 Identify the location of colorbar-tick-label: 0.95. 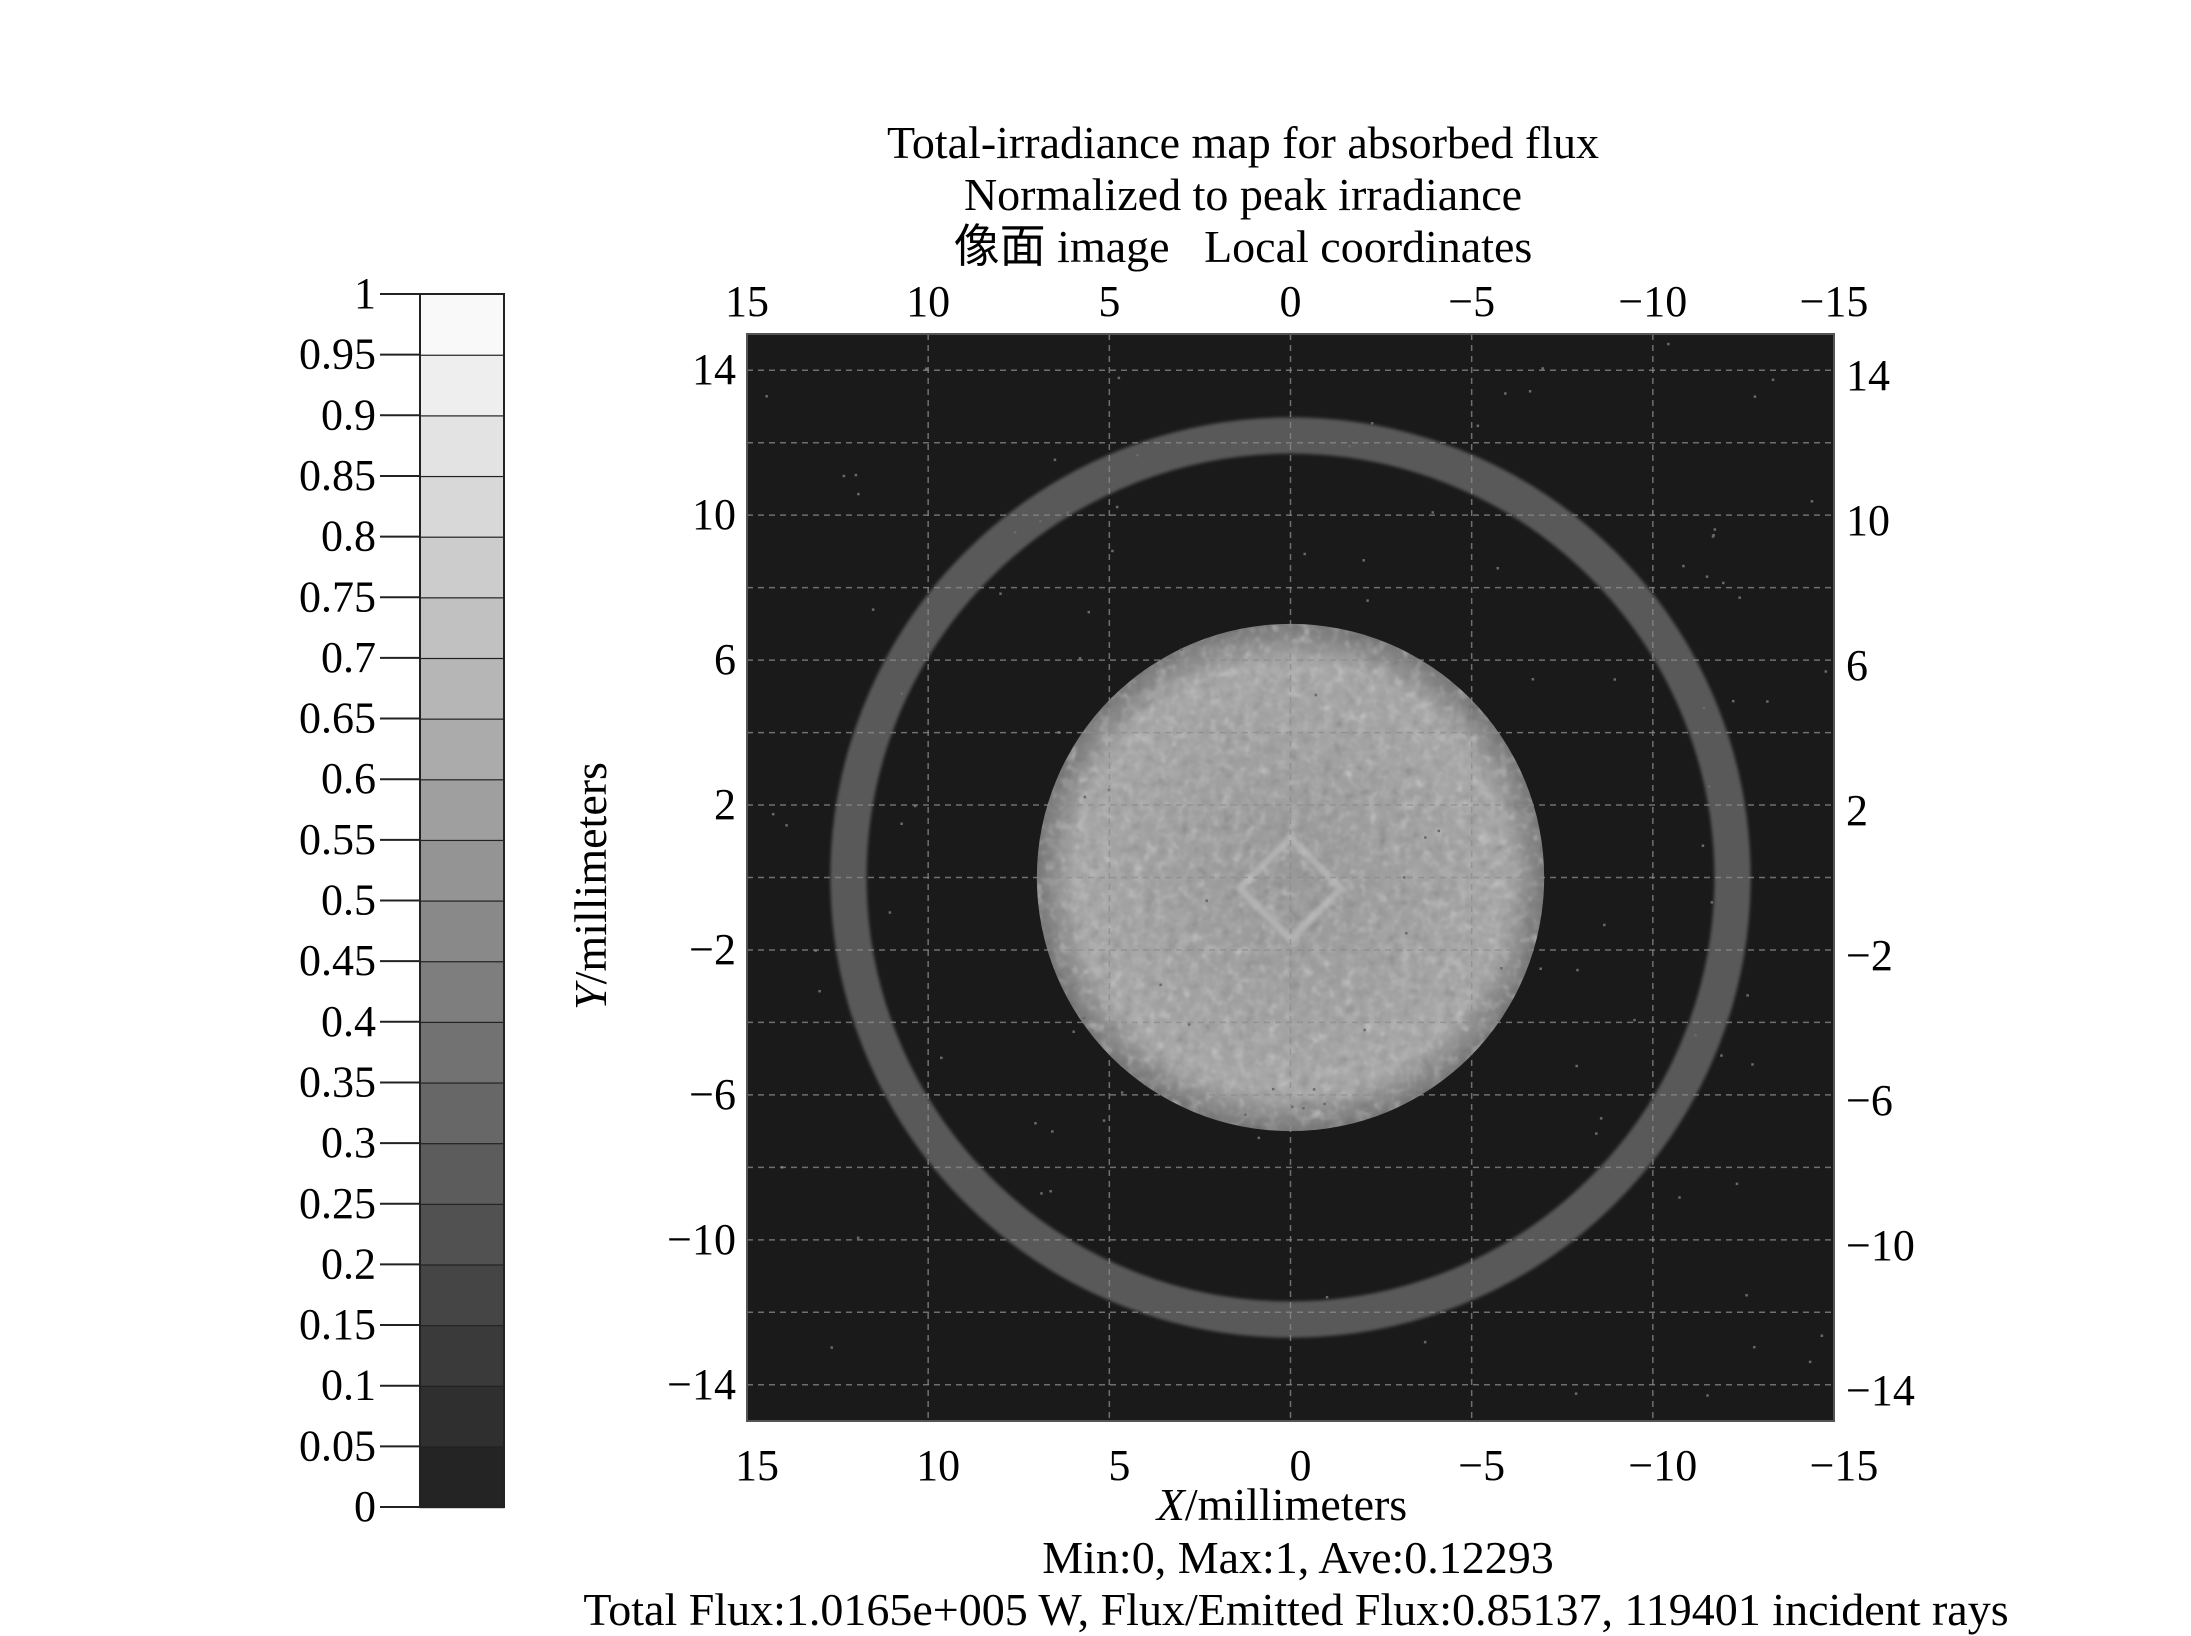
(337, 354).